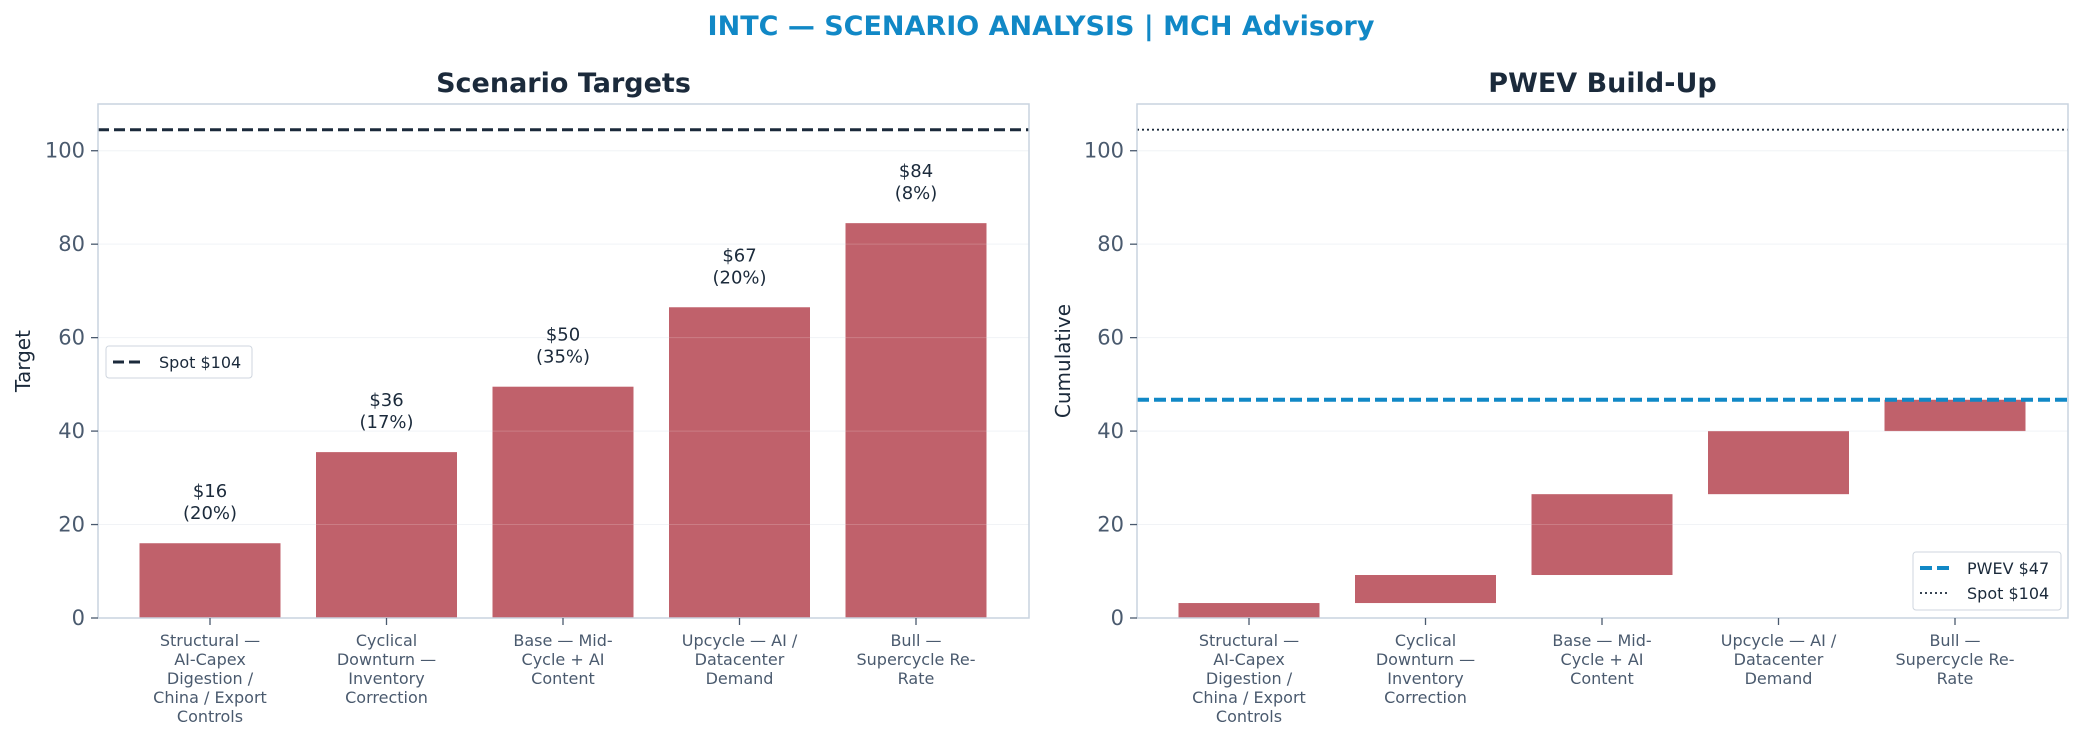 This screenshot has width=2083, height=742. I want to click on y-axis-label: Target, so click(23, 361).